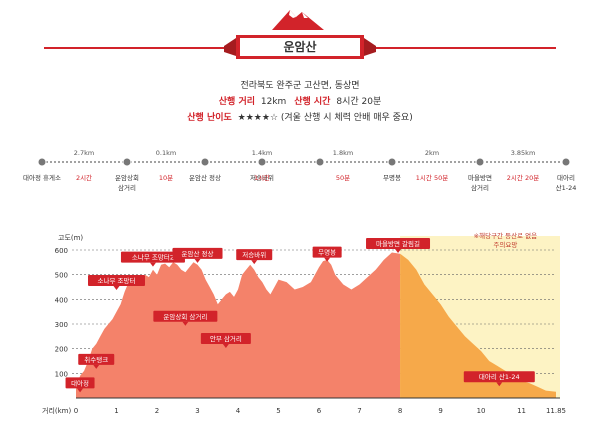 The height and width of the screenshot is (427, 600). What do you see at coordinates (278, 411) in the screenshot?
I see `x-tick-label: 5` at bounding box center [278, 411].